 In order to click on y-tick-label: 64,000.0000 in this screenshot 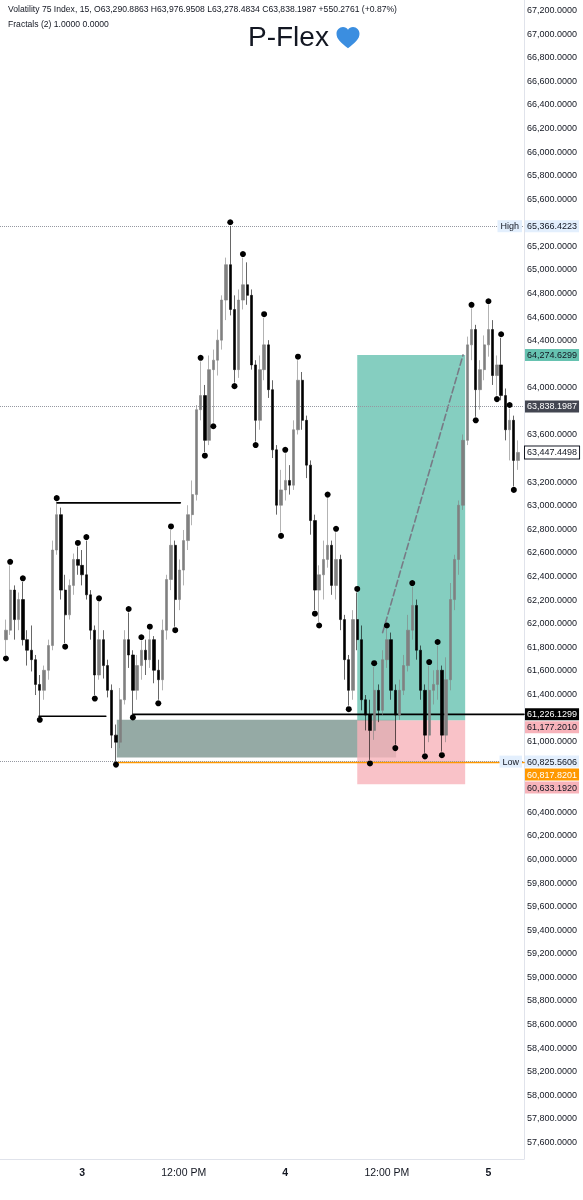, I will do `click(552, 387)`.